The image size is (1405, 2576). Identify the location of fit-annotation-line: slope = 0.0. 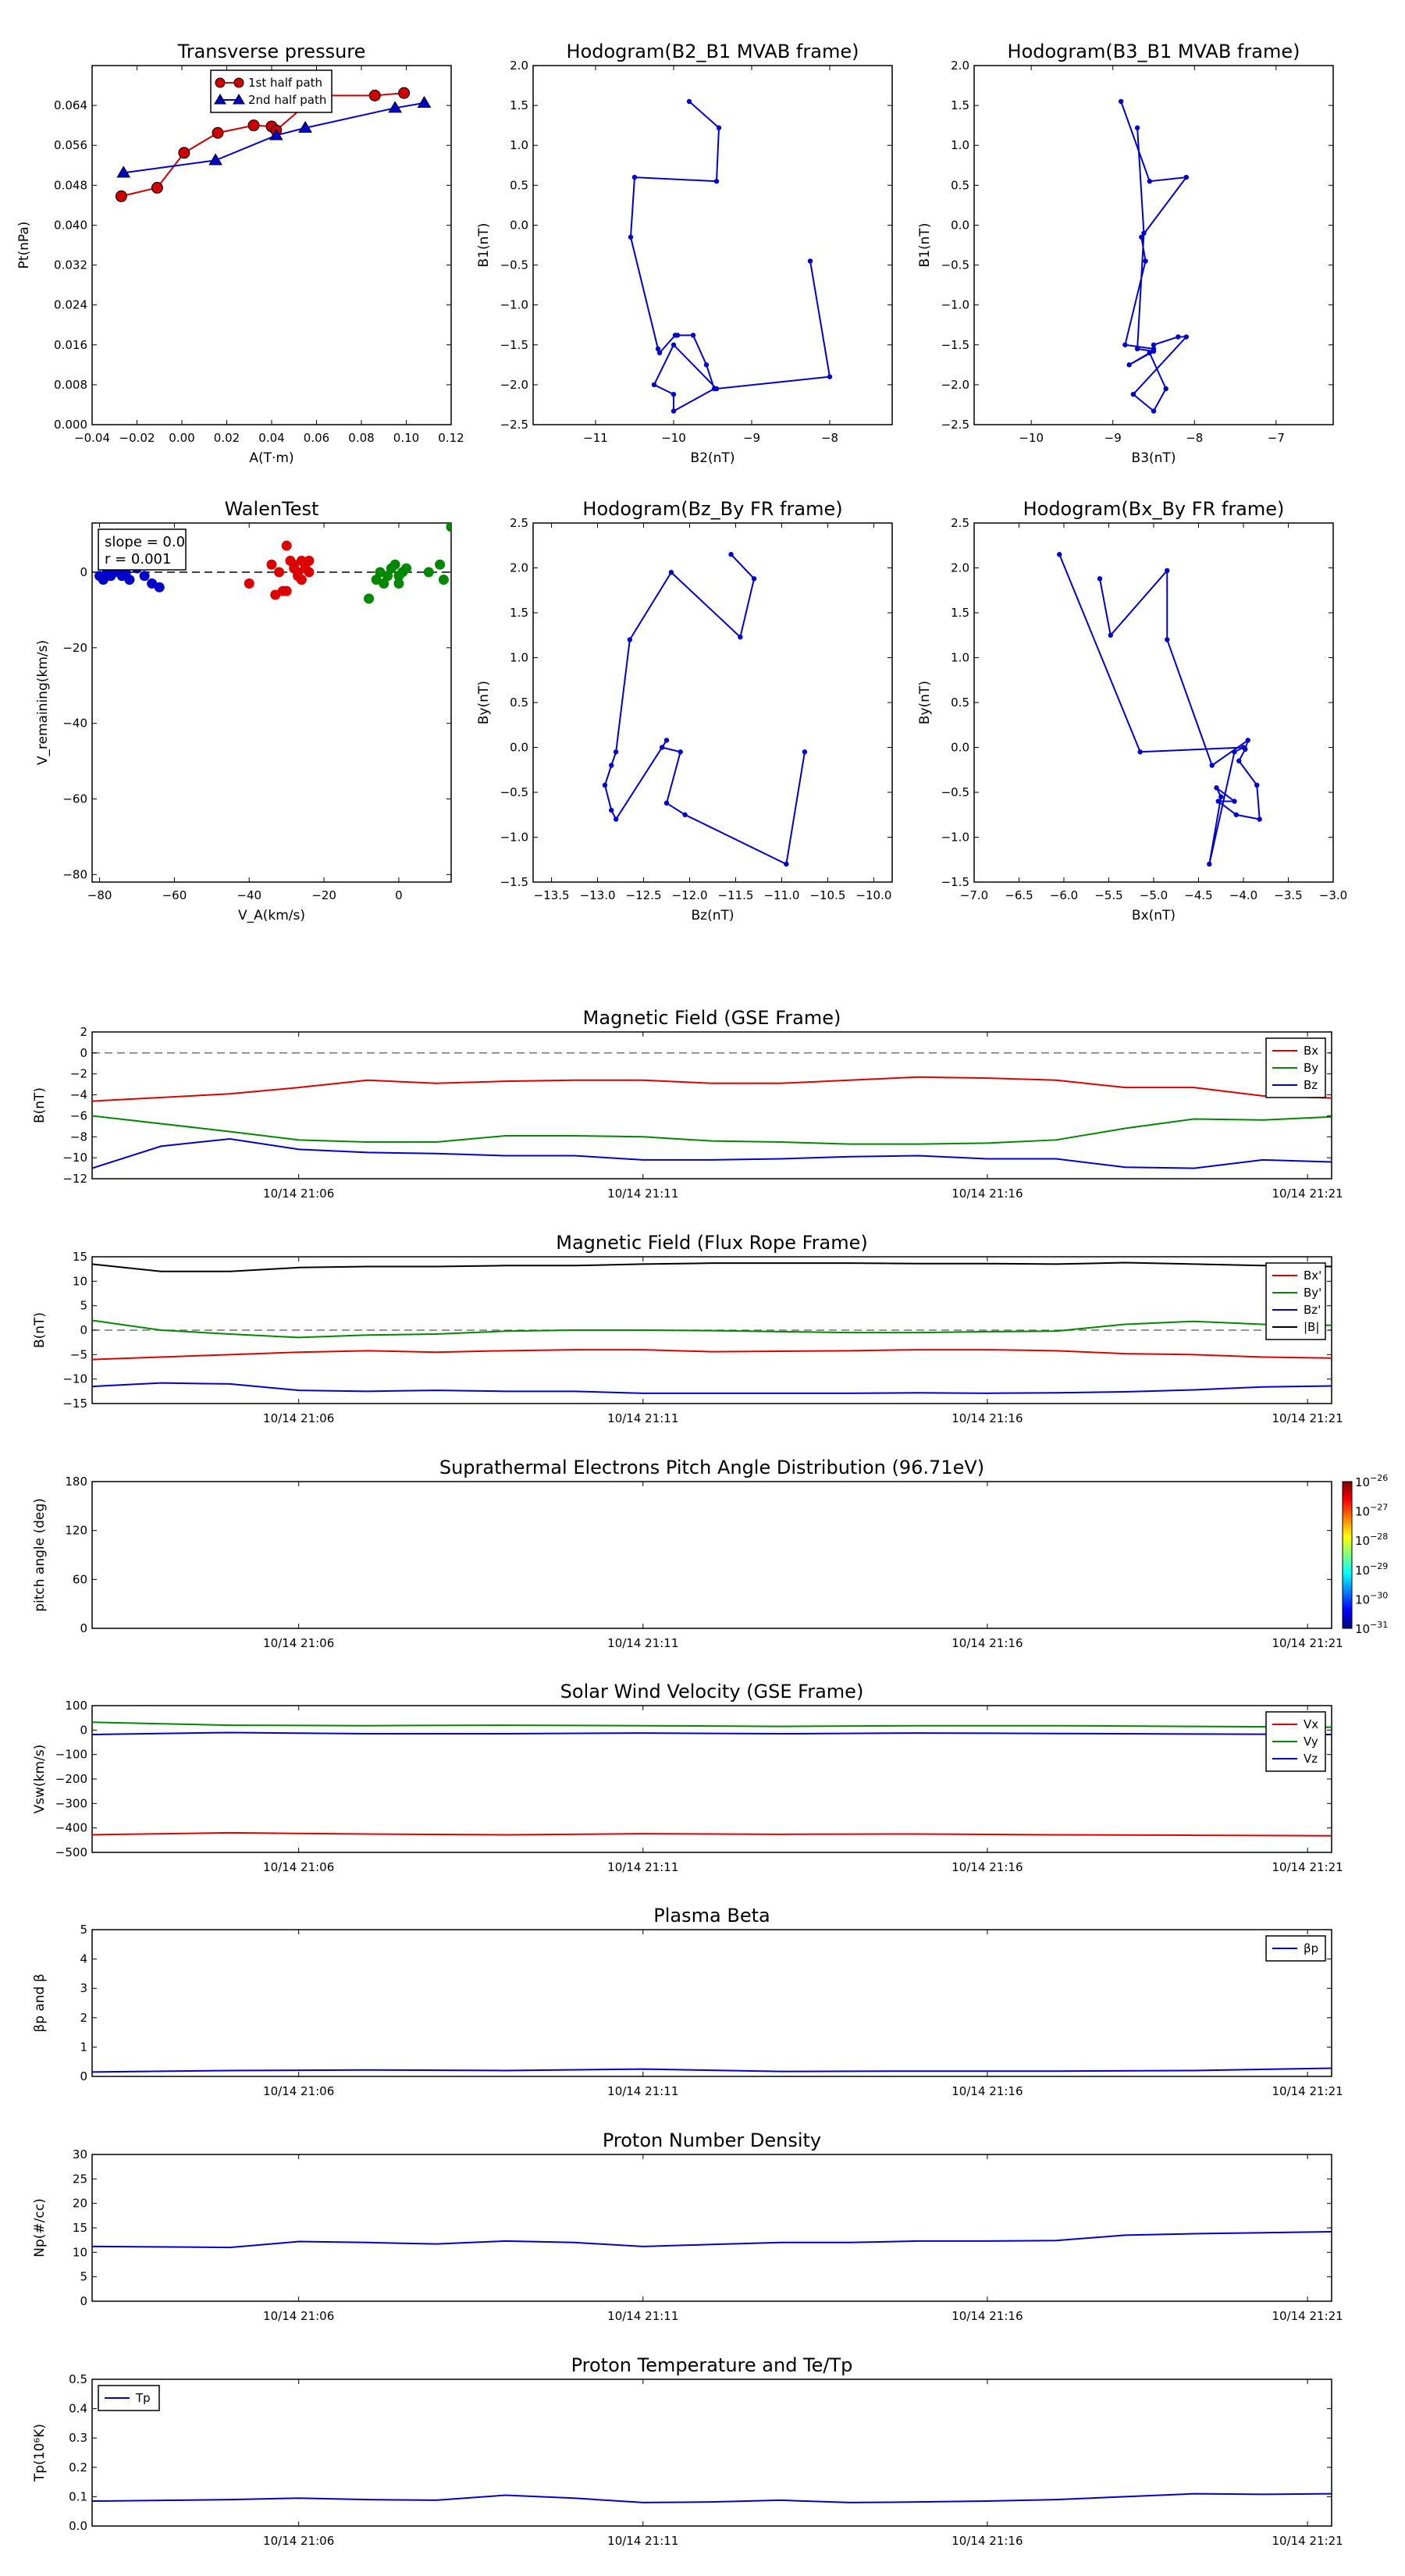
(145, 542).